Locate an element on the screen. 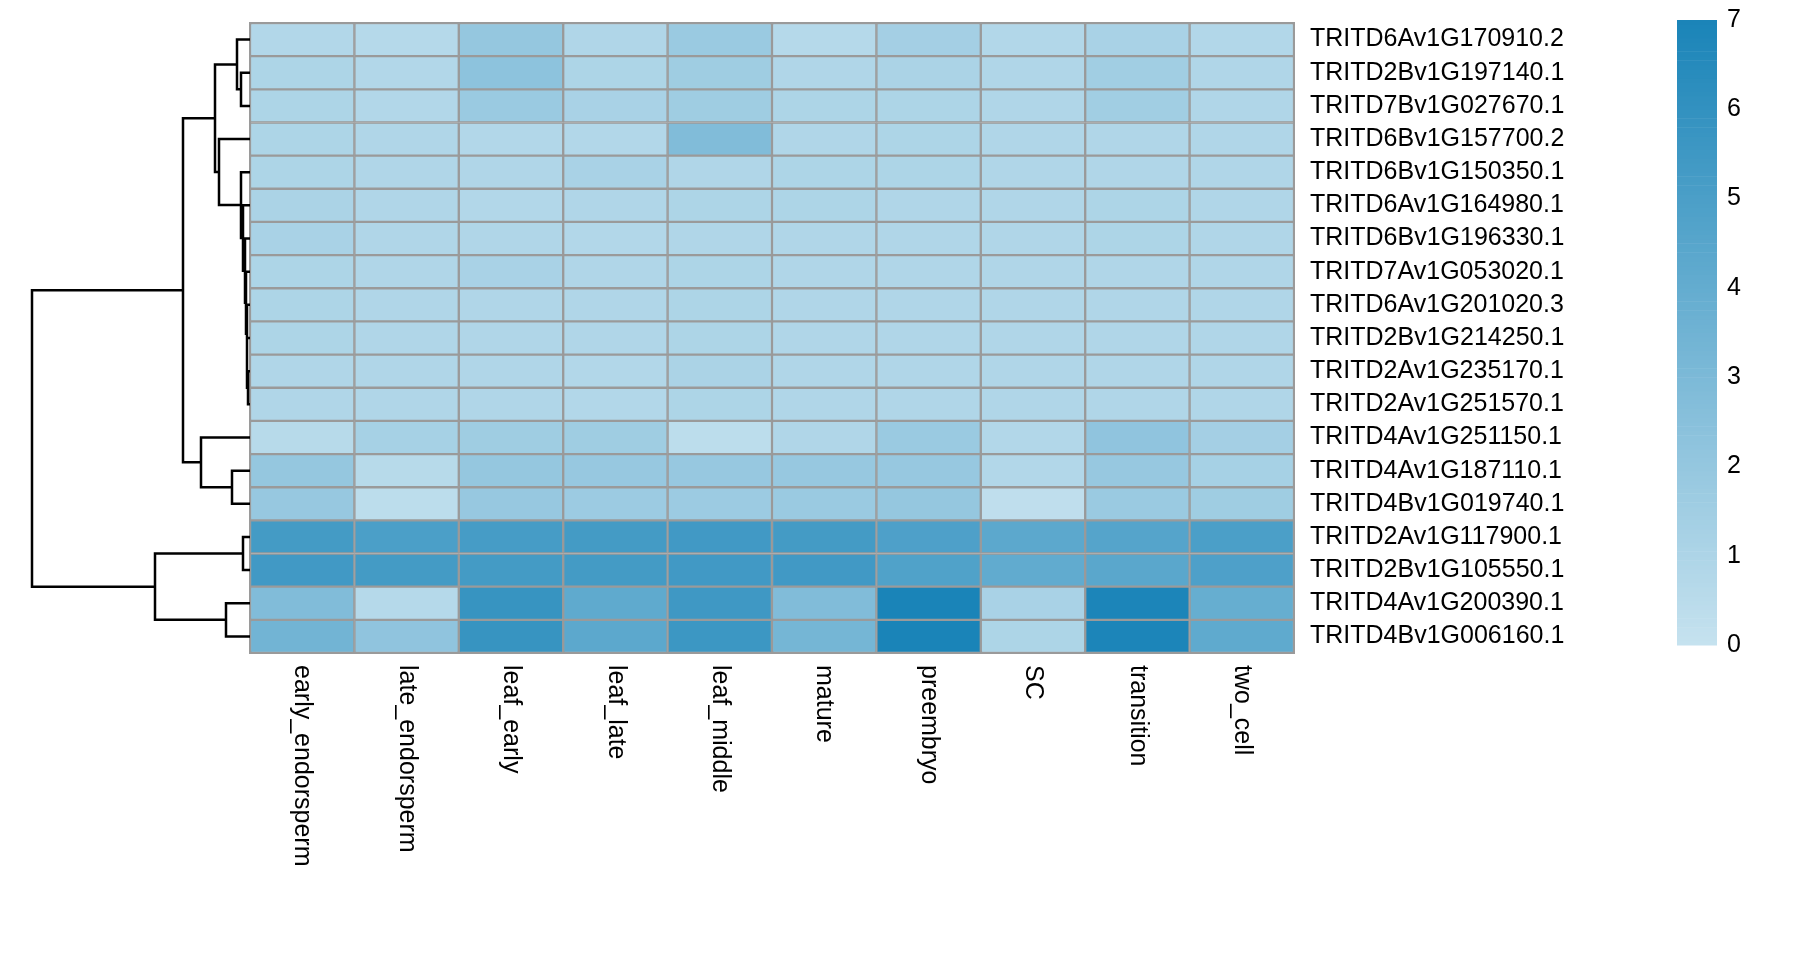 The height and width of the screenshot is (965, 1795). color-bar-label: 5 is located at coordinates (1734, 196).